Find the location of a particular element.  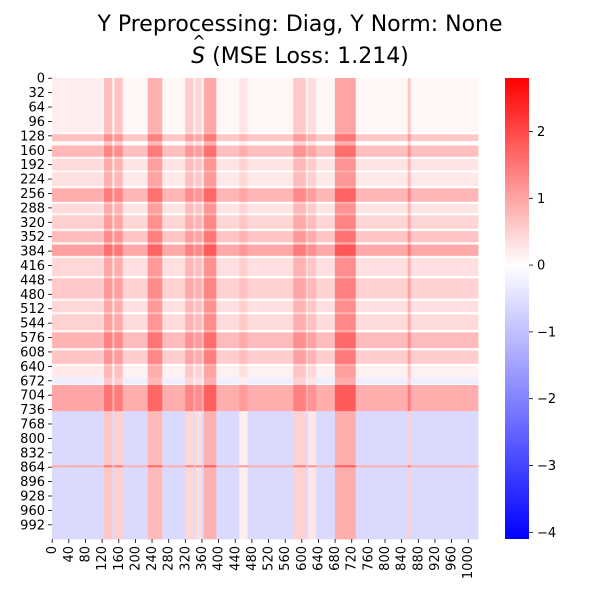

y-tick-label: 320 is located at coordinates (32, 223).